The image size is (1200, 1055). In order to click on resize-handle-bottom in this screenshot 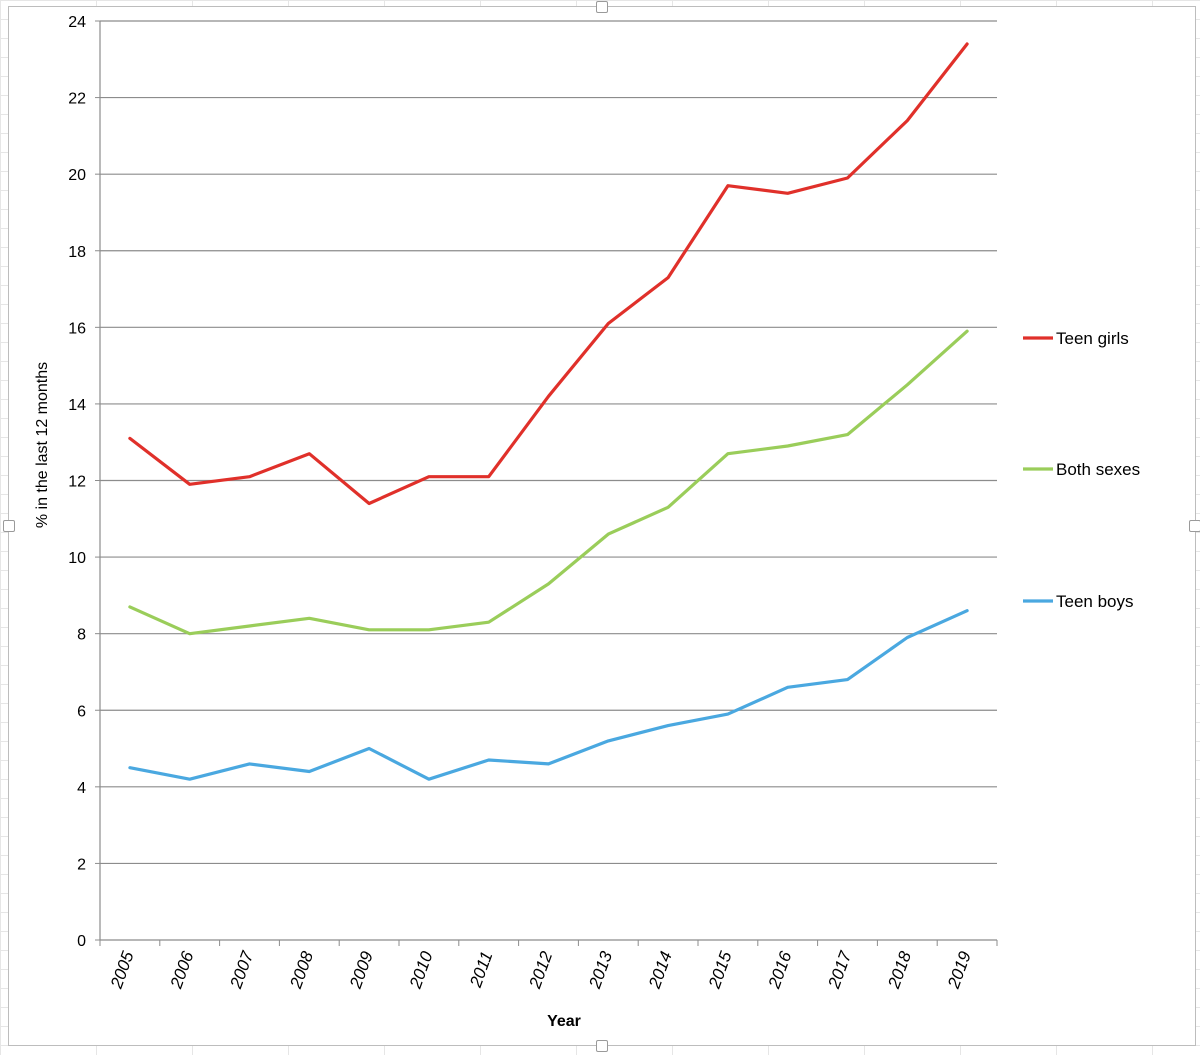, I will do `click(602, 1046)`.